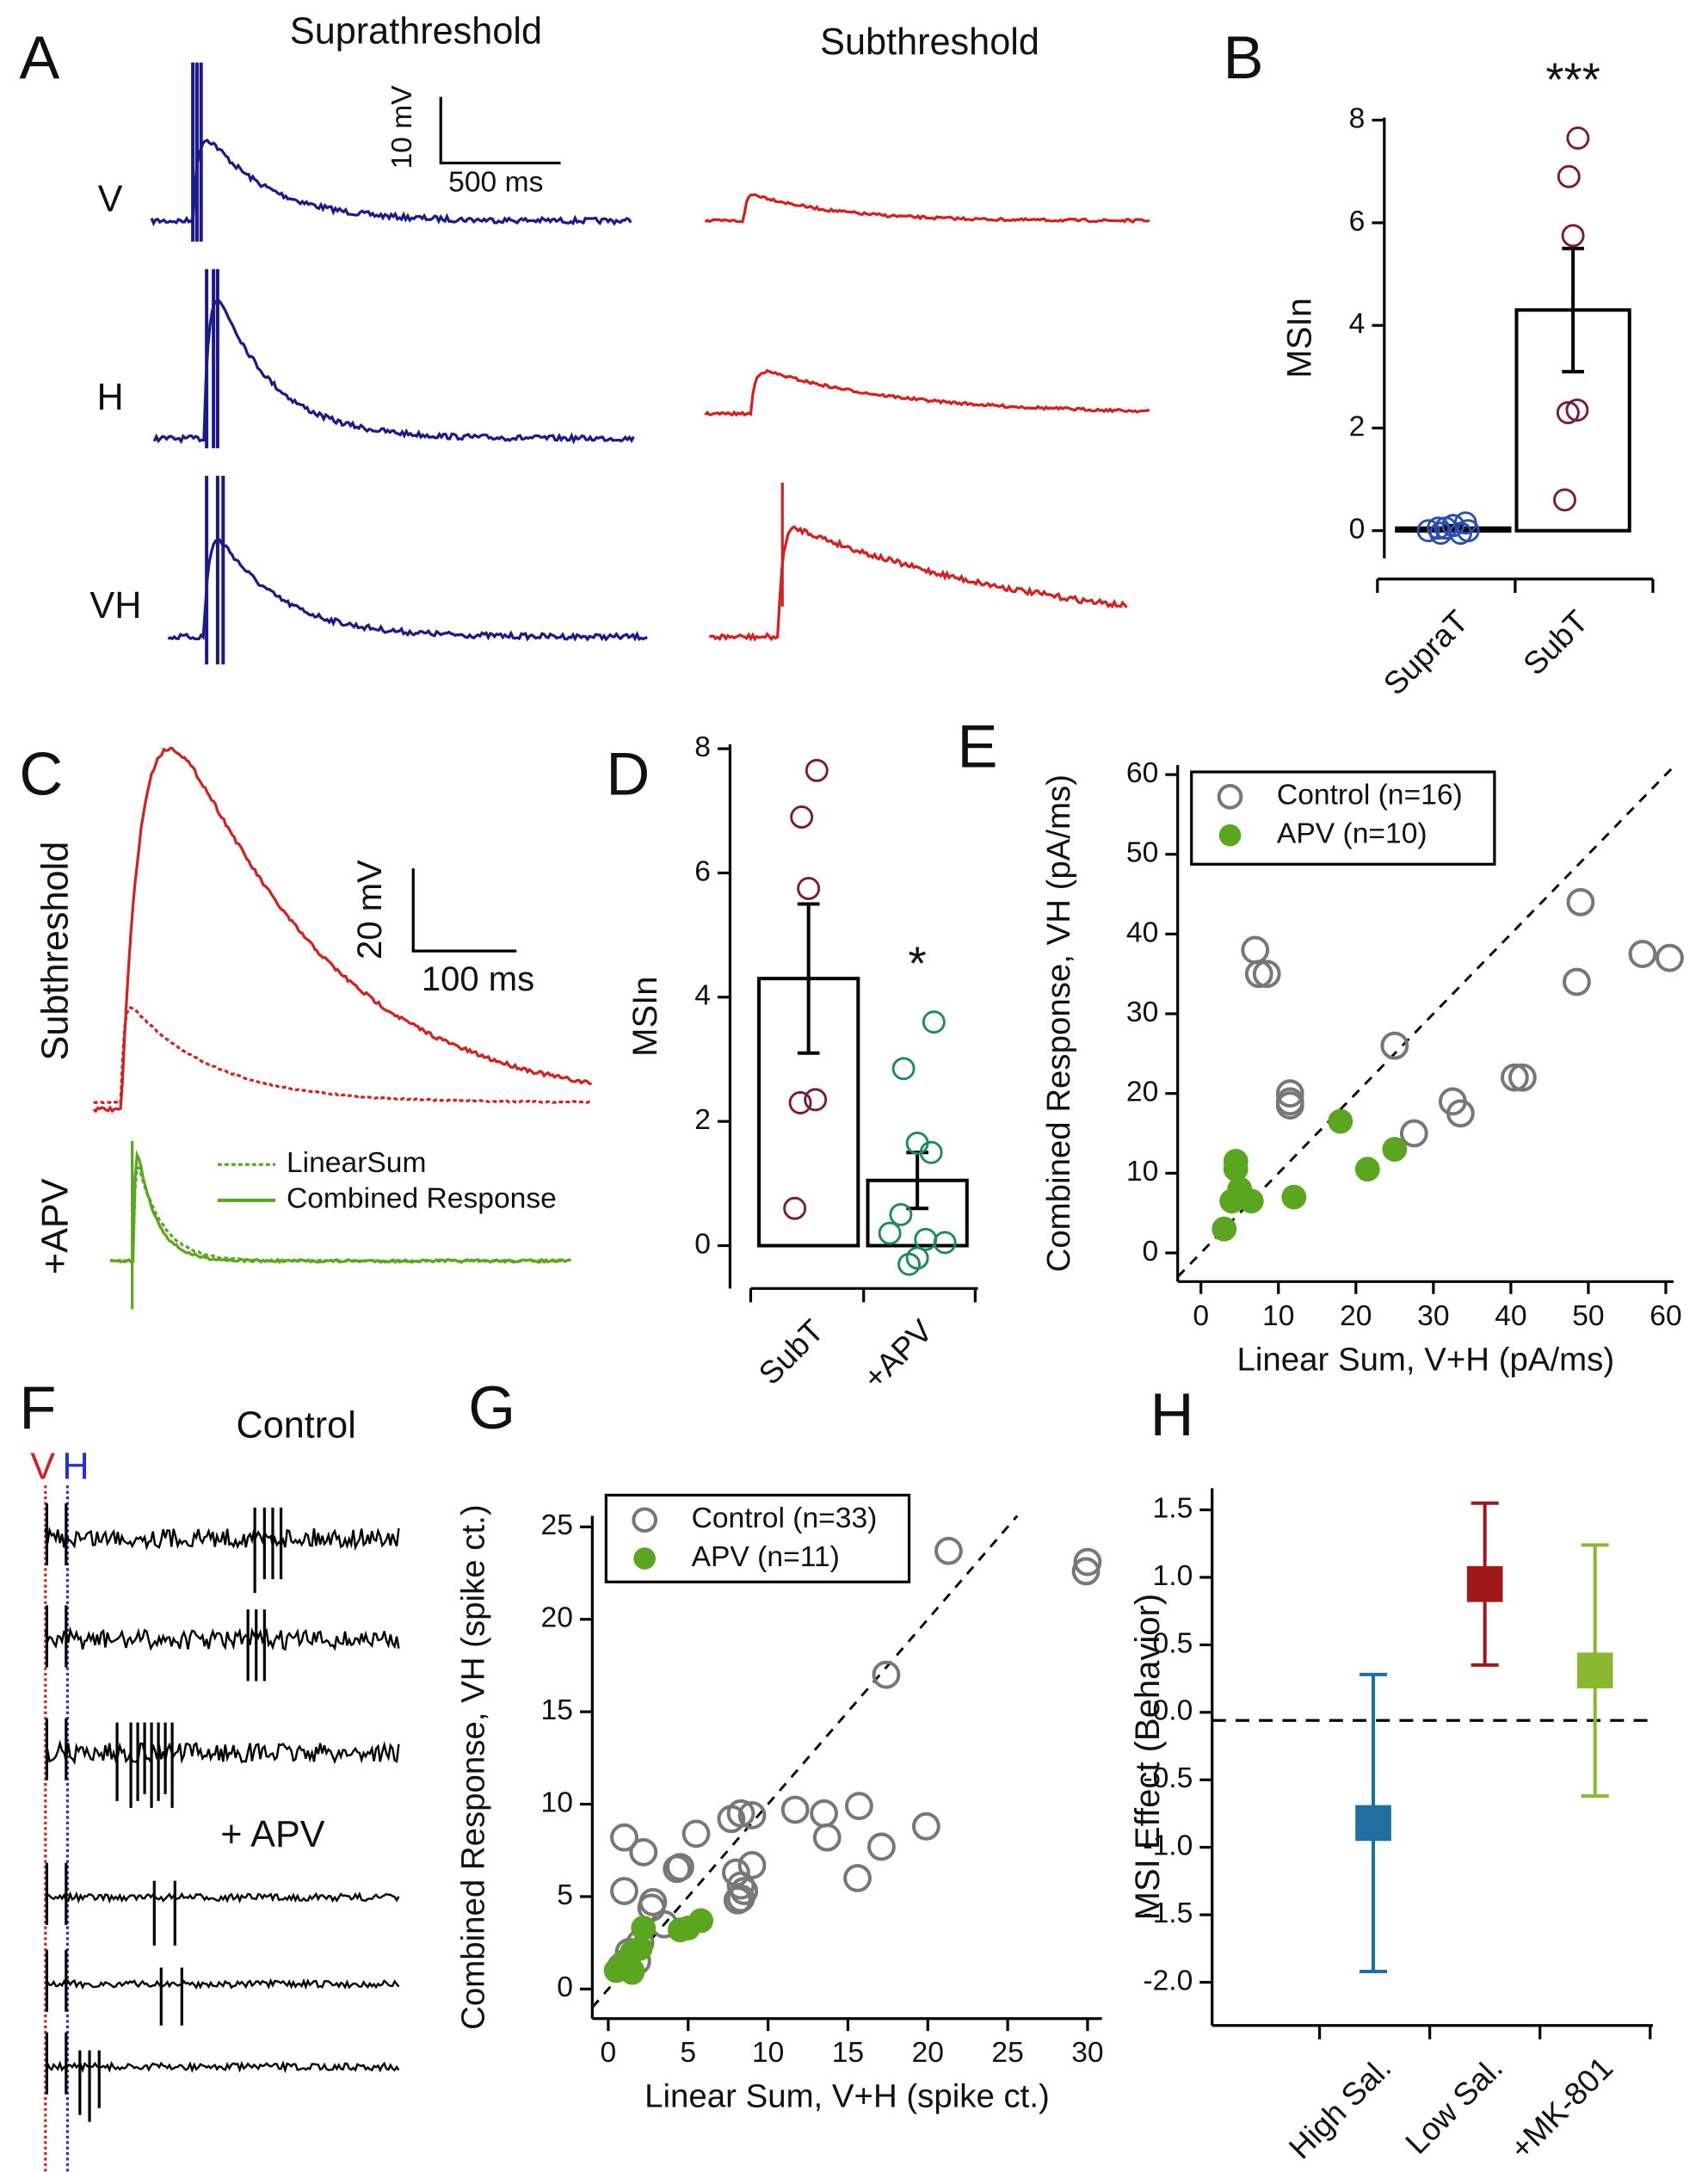 This screenshot has width=1708, height=2172. Describe the element at coordinates (565, 1895) in the screenshot. I see `y-tick-label: 5` at that location.